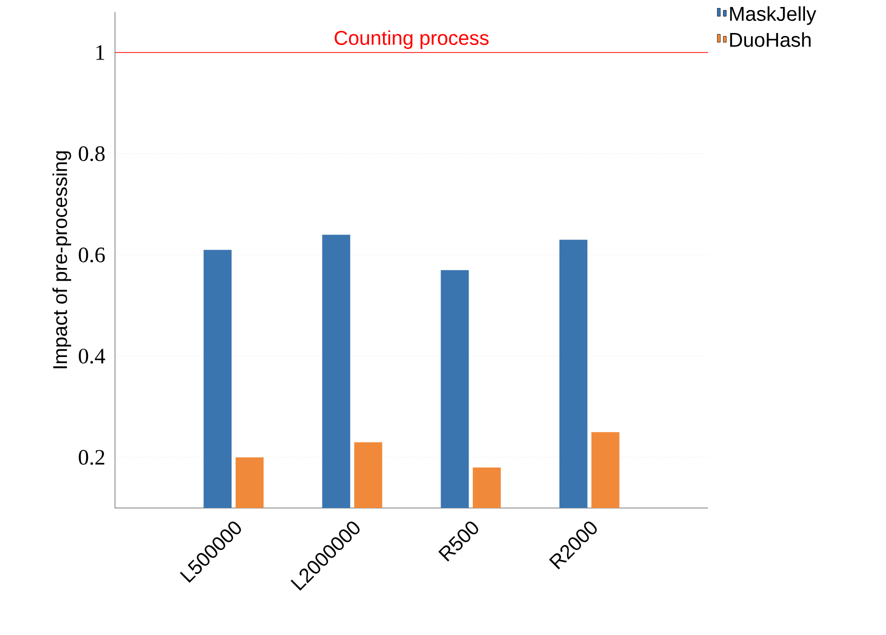 This screenshot has height=635, width=886. I want to click on legend-label: DuoHash, so click(770, 39).